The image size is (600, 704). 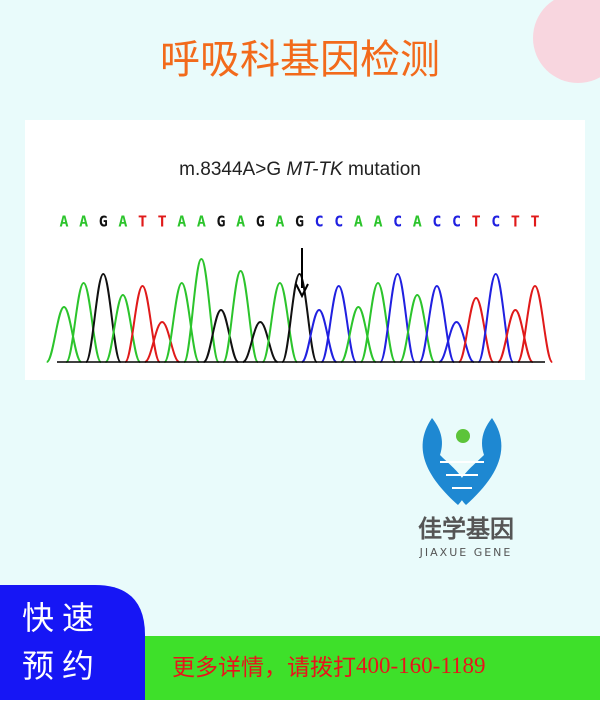 What do you see at coordinates (300, 60) in the screenshot?
I see `title: 呼吸科基因检测` at bounding box center [300, 60].